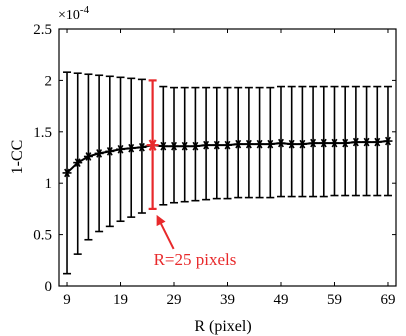 The width and height of the screenshot is (406, 336). I want to click on annotation-label: R=25 pixels, so click(195, 259).